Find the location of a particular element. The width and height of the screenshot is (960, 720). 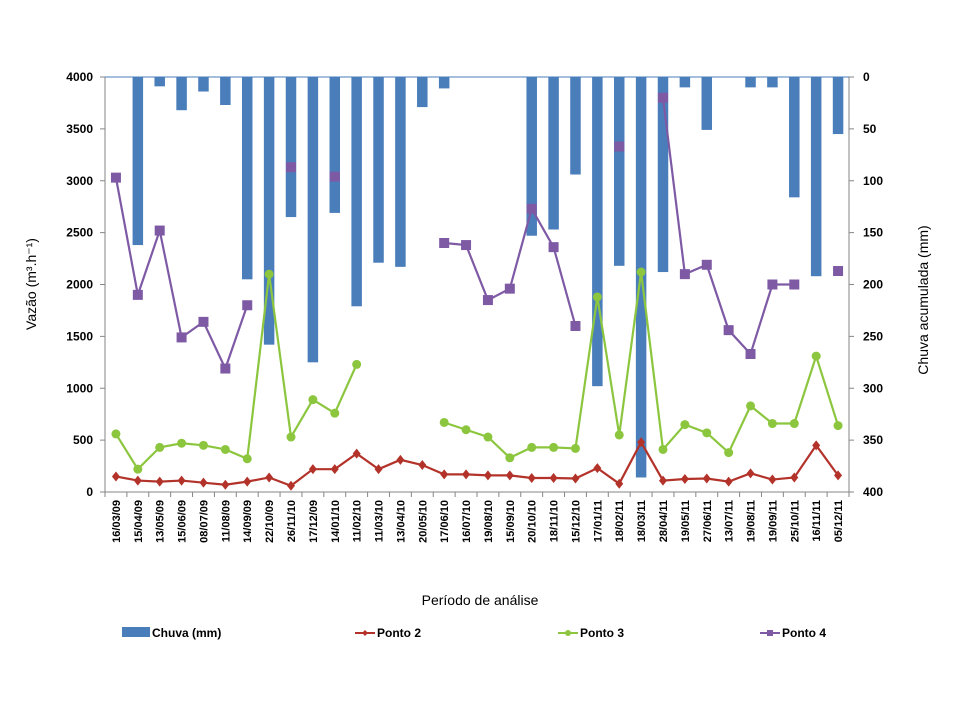

y-tick-label-left: 3500 is located at coordinates (79, 129).